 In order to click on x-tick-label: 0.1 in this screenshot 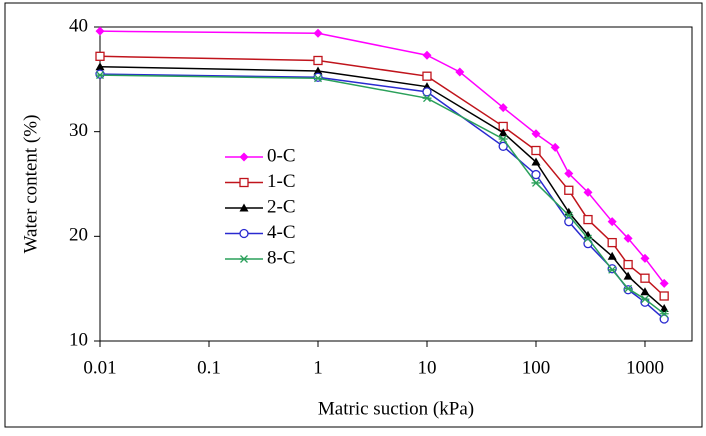, I will do `click(209, 367)`.